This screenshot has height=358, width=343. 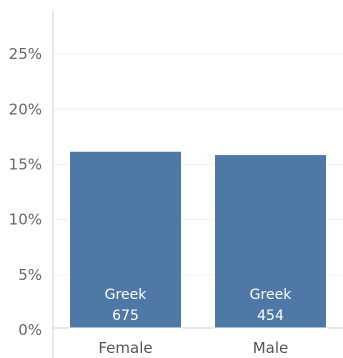 I want to click on y-tick-label: 5%, so click(x=30, y=275).